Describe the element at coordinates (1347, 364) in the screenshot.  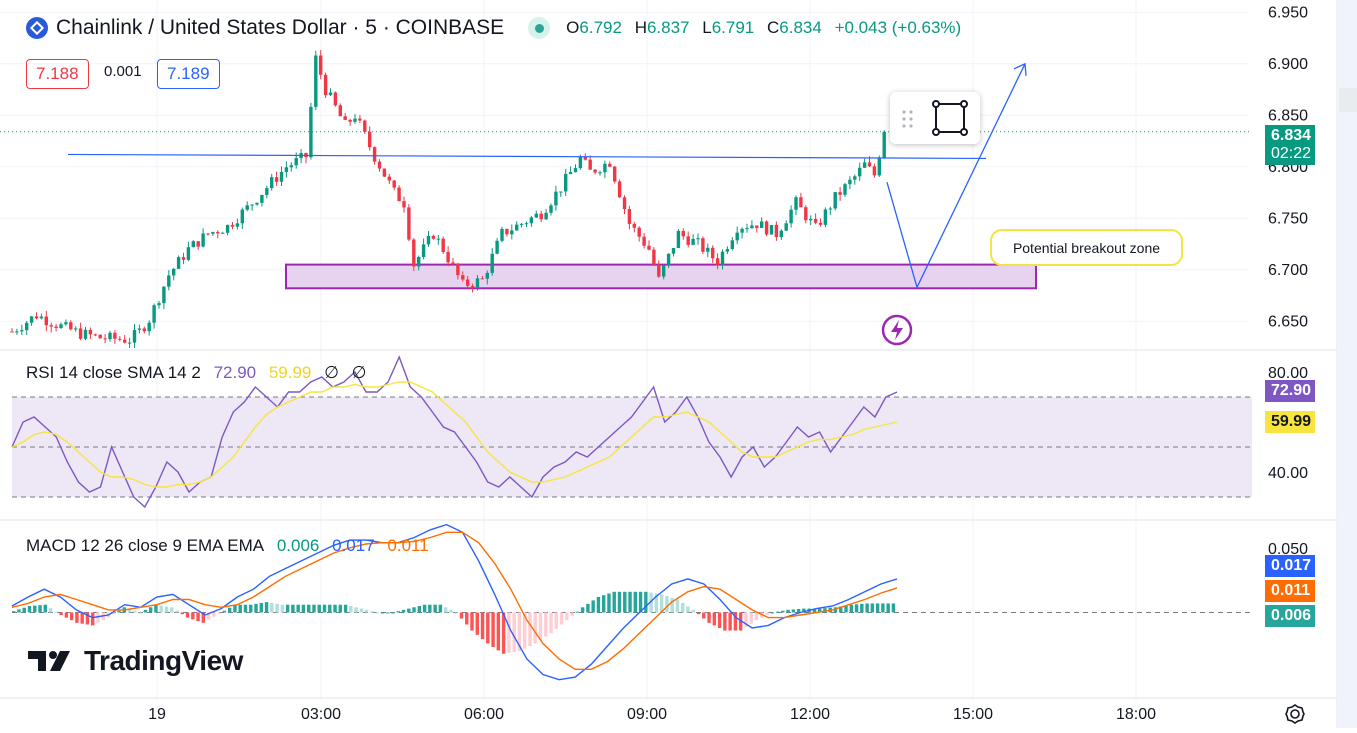
I see `right-scrollbar` at that location.